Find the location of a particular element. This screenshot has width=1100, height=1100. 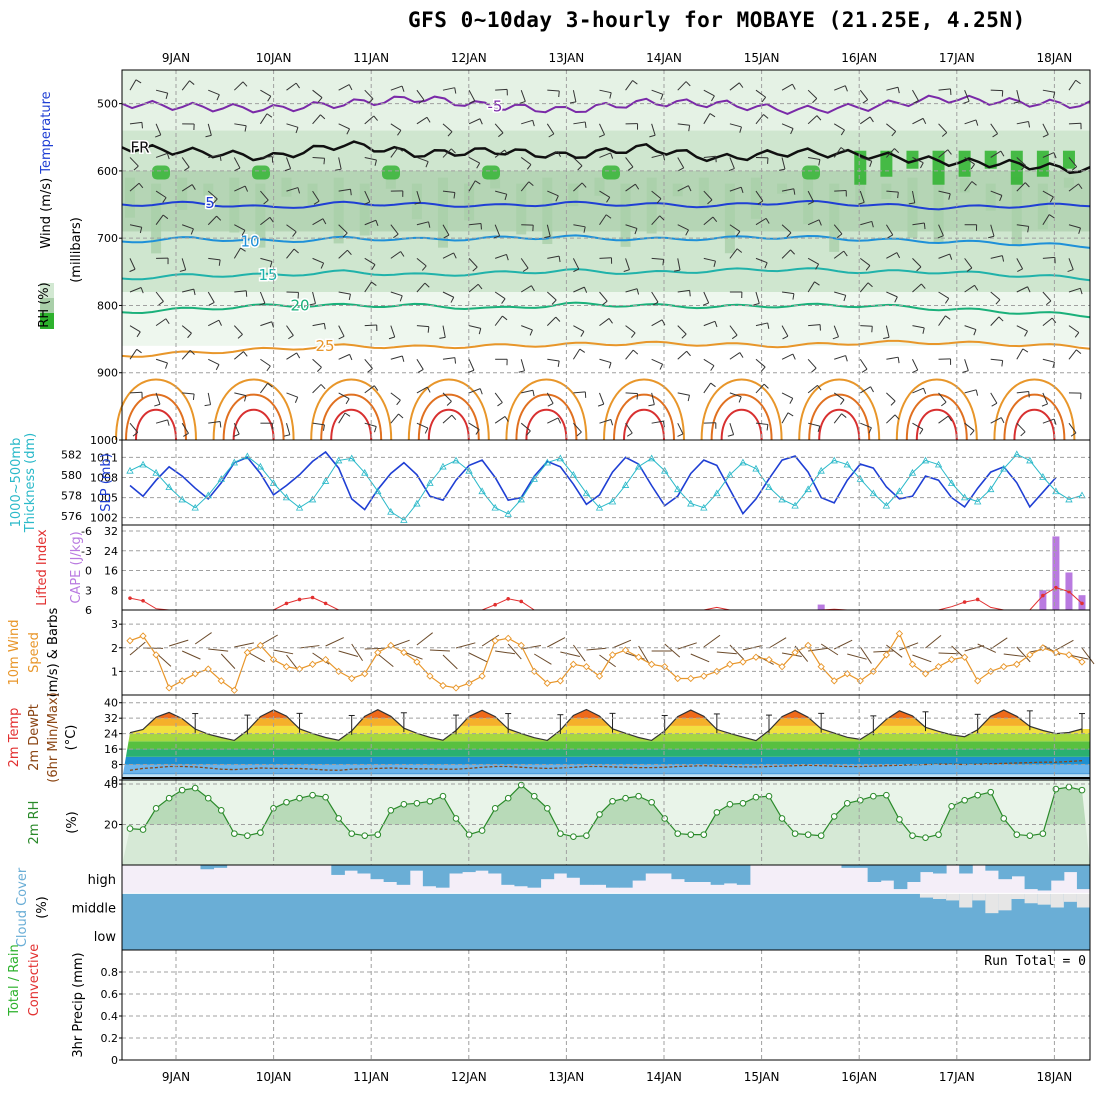

dewpoint-line is located at coordinates (606, 765).